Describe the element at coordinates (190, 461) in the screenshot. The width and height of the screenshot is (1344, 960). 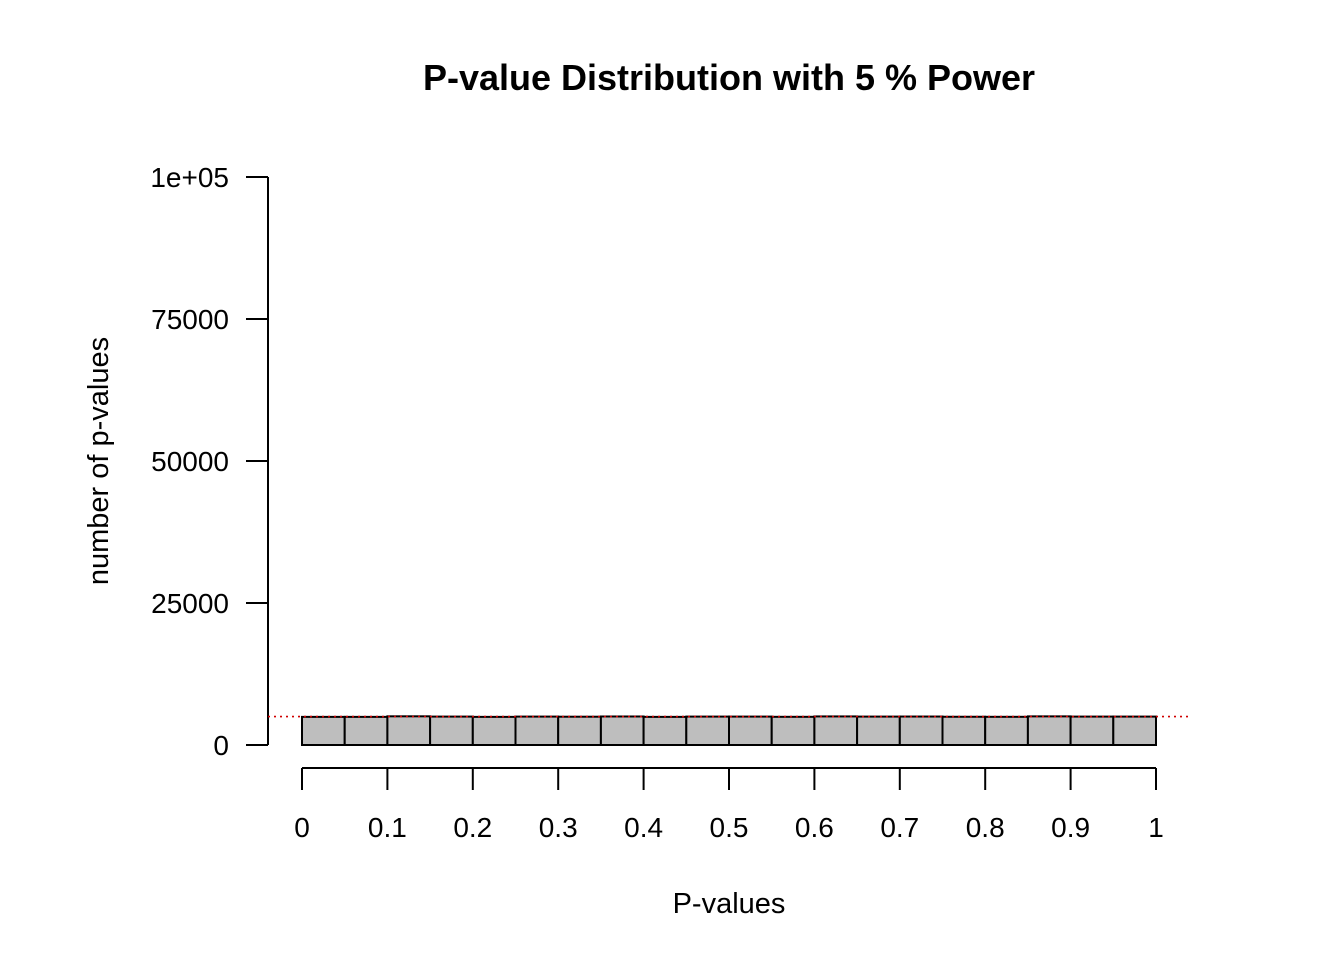
I see `y-tick-label: 50000` at that location.